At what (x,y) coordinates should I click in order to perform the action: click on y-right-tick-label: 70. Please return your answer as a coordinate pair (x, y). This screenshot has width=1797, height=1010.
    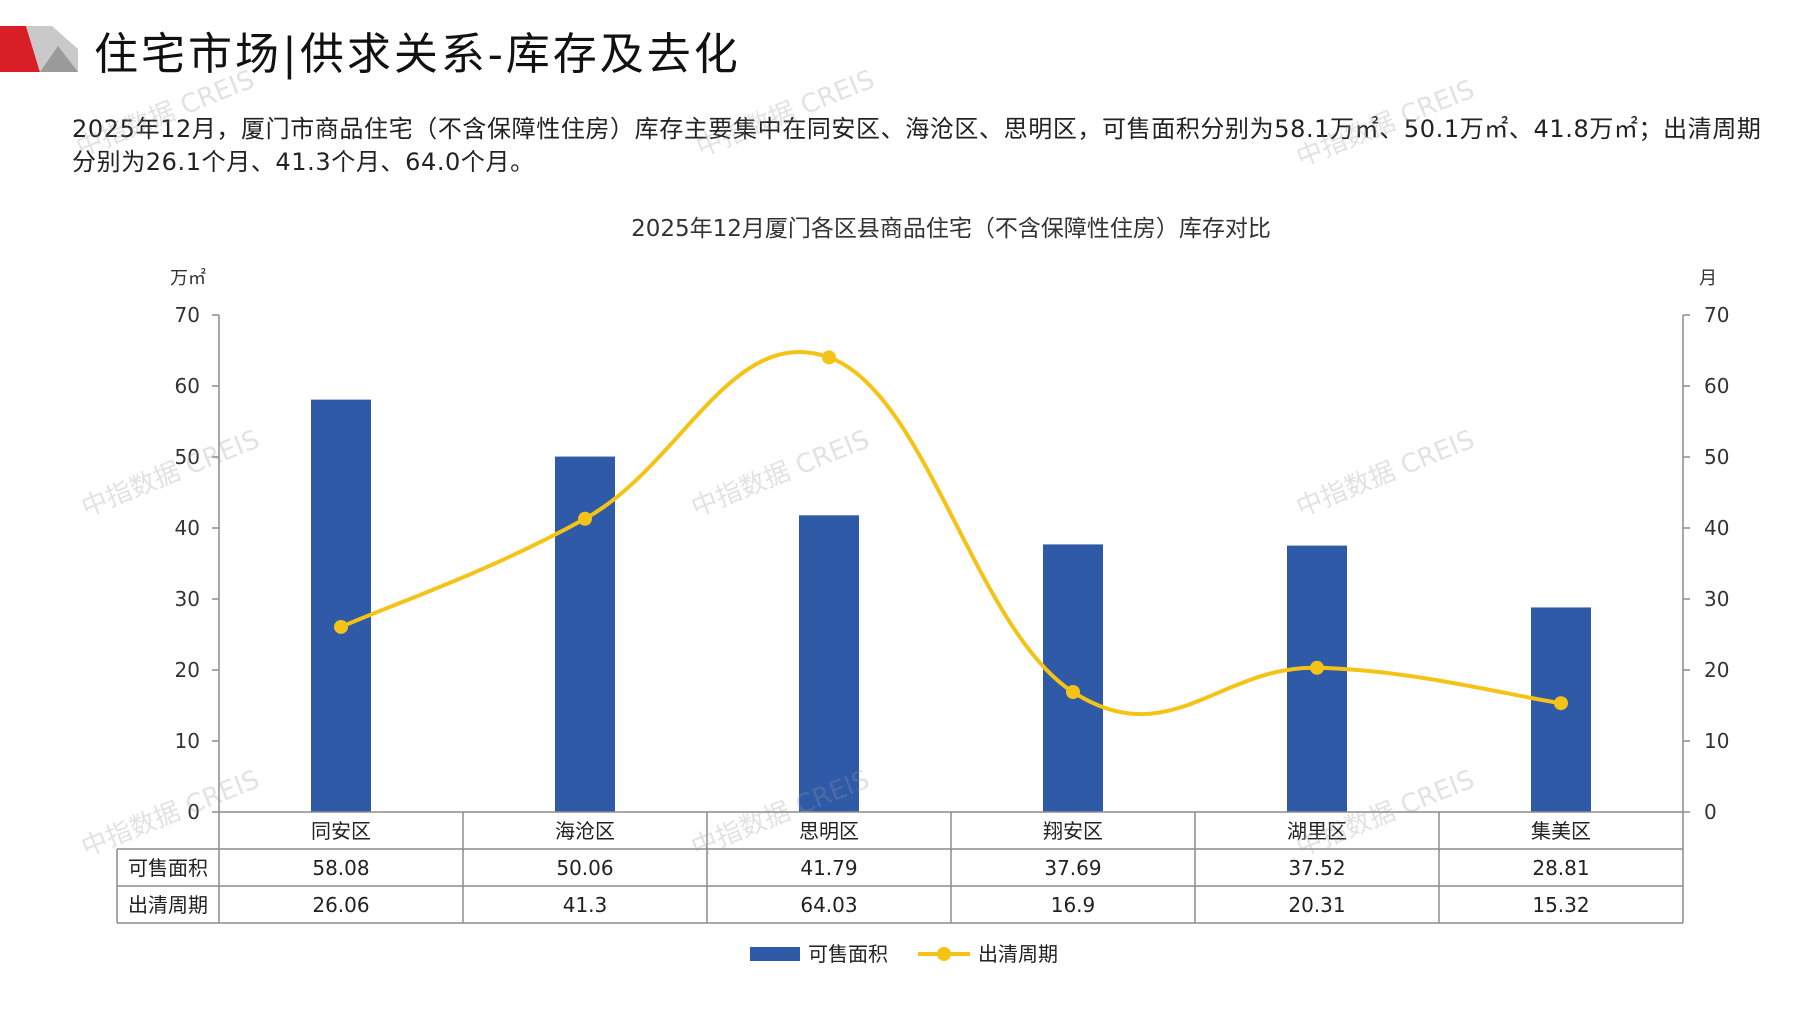
    Looking at the image, I should click on (1716, 315).